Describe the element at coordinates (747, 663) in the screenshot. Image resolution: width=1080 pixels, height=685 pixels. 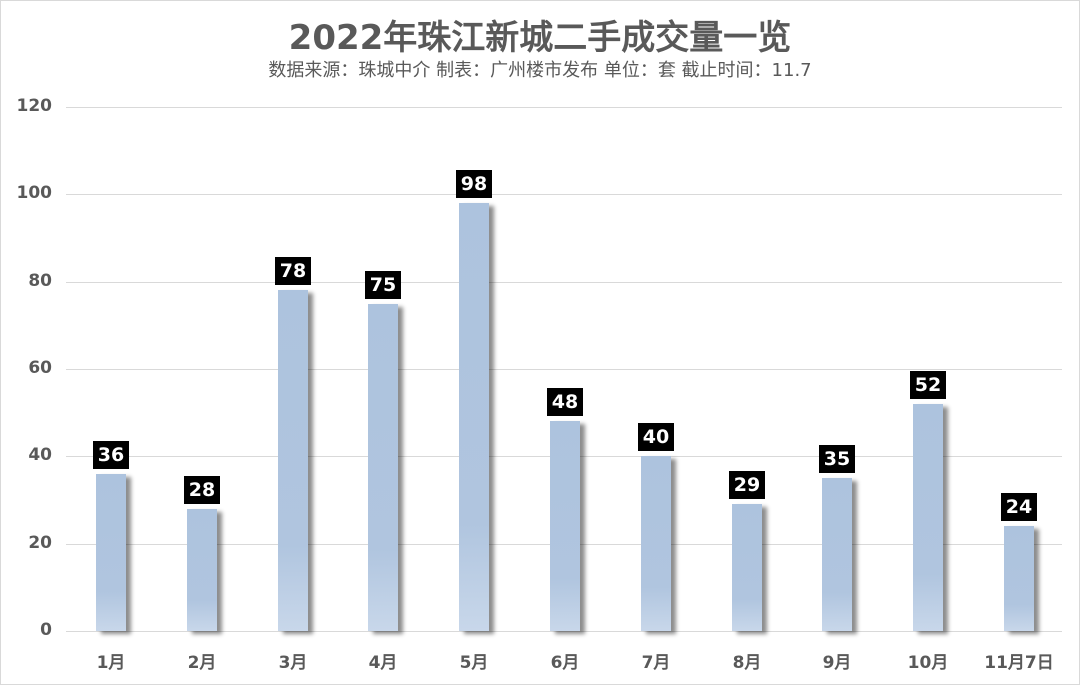
I see `x-tick-label: 8月` at that location.